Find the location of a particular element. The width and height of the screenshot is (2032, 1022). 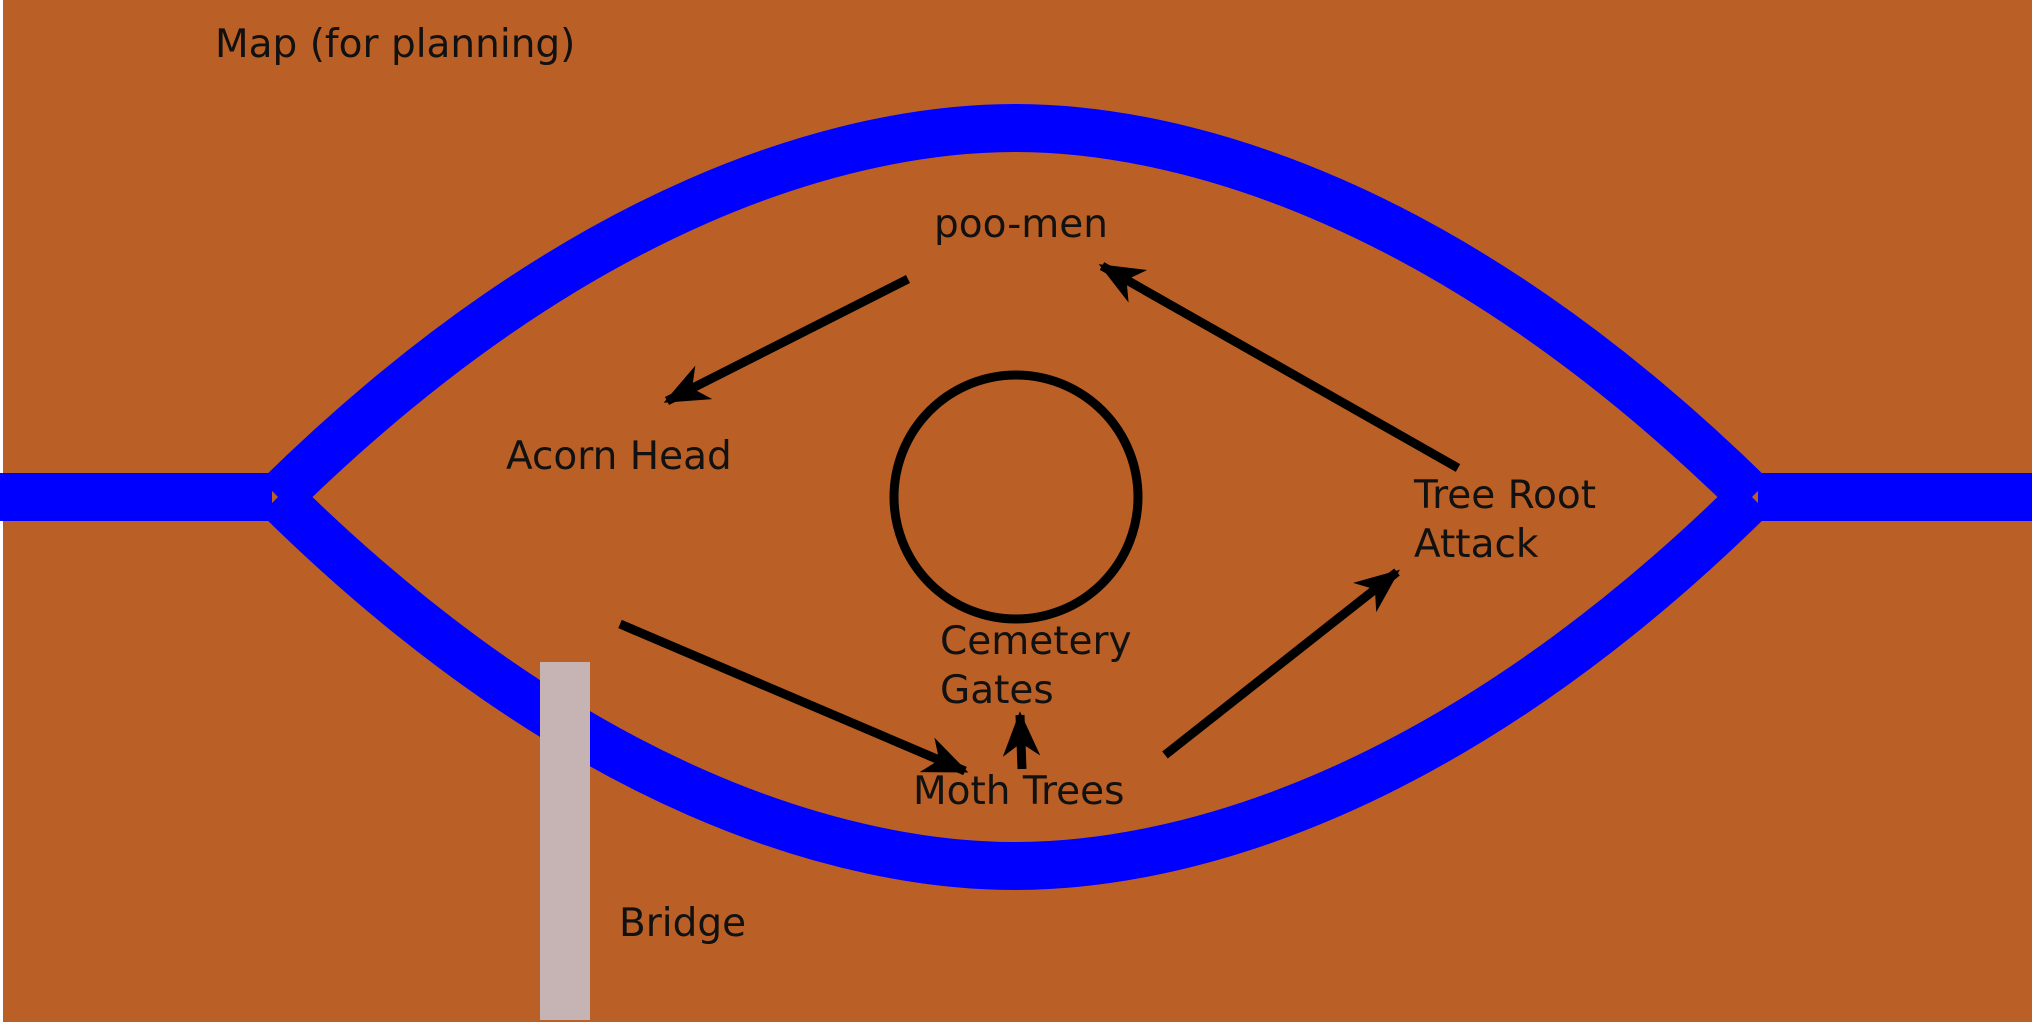

bridge is located at coordinates (565, 841).